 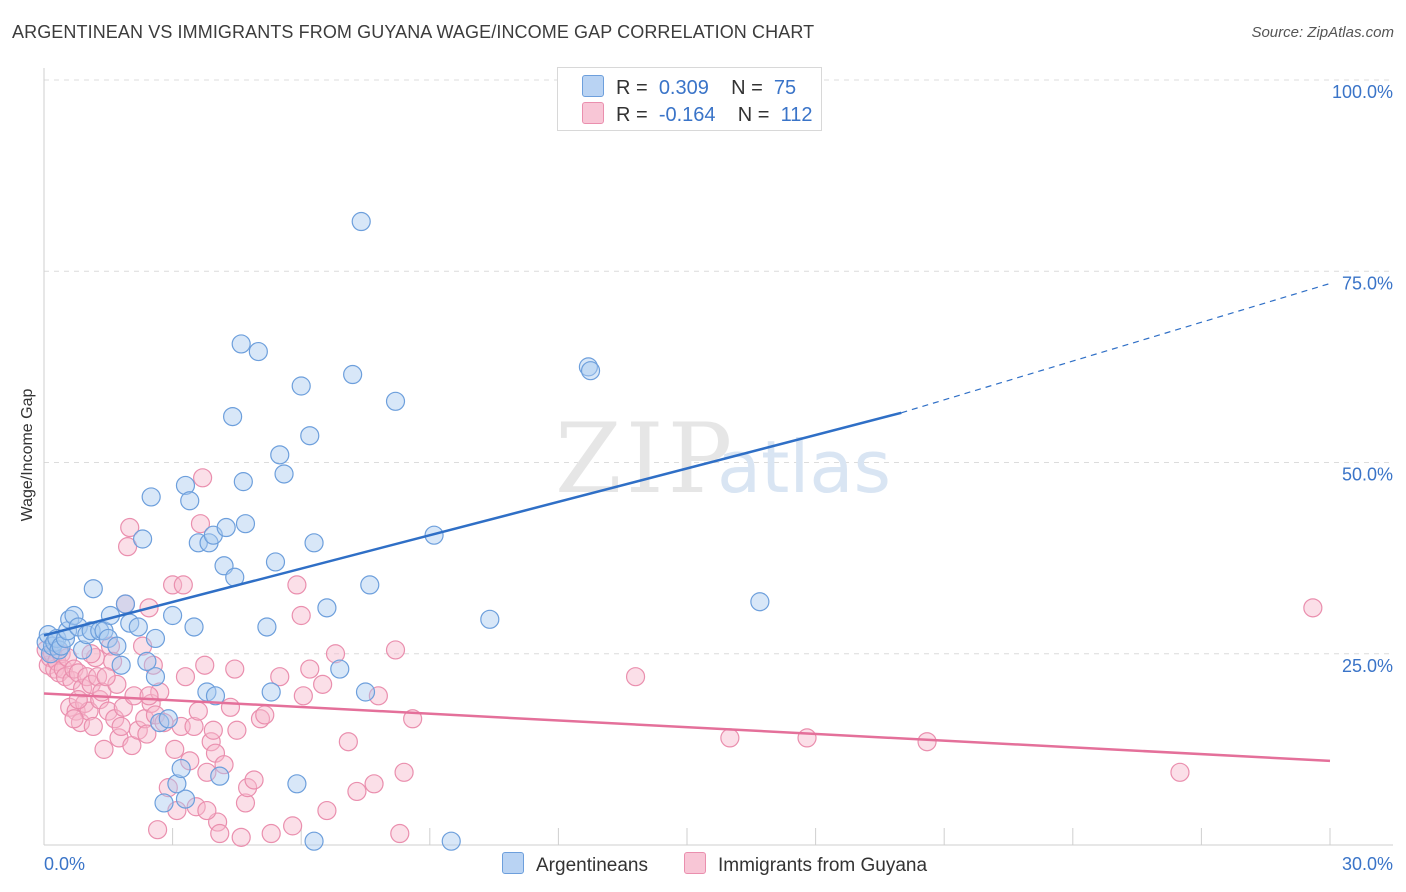 What do you see at coordinates (689, 88) in the screenshot?
I see `legend-row-argentineans: R = 0.309 N = 75` at bounding box center [689, 88].